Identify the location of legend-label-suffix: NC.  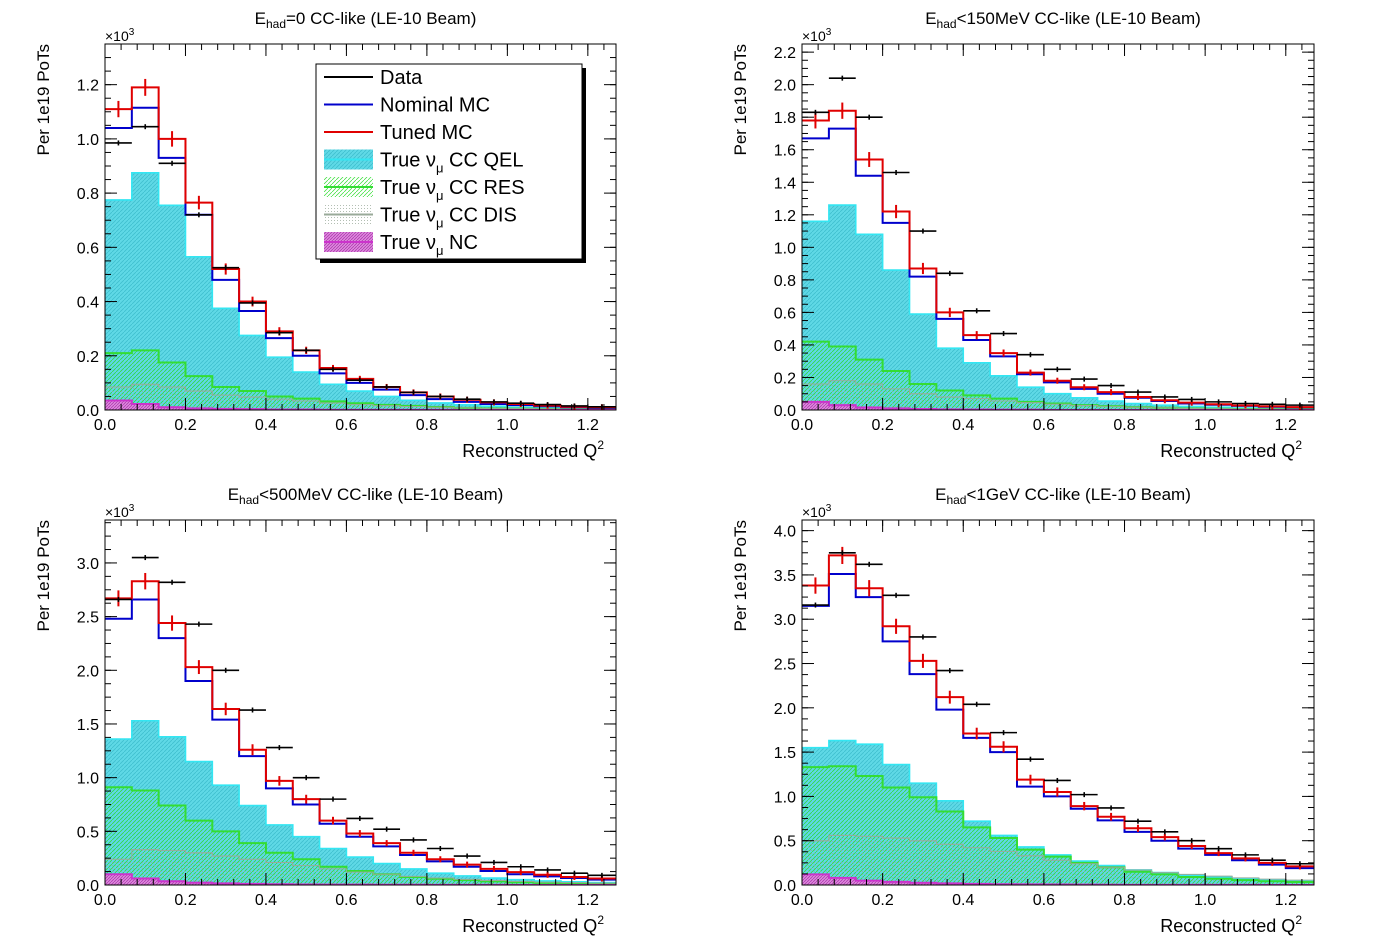
(460, 243).